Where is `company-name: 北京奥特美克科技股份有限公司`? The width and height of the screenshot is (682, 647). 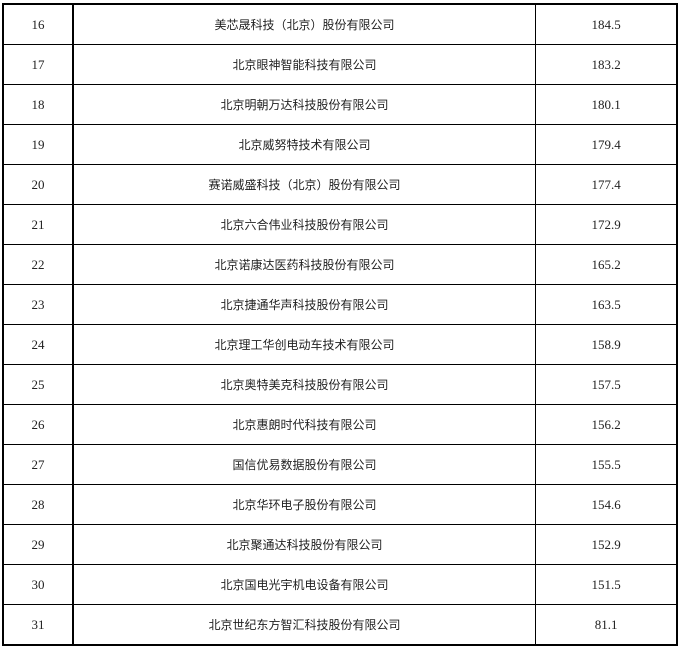 company-name: 北京奥特美克科技股份有限公司 is located at coordinates (304, 384).